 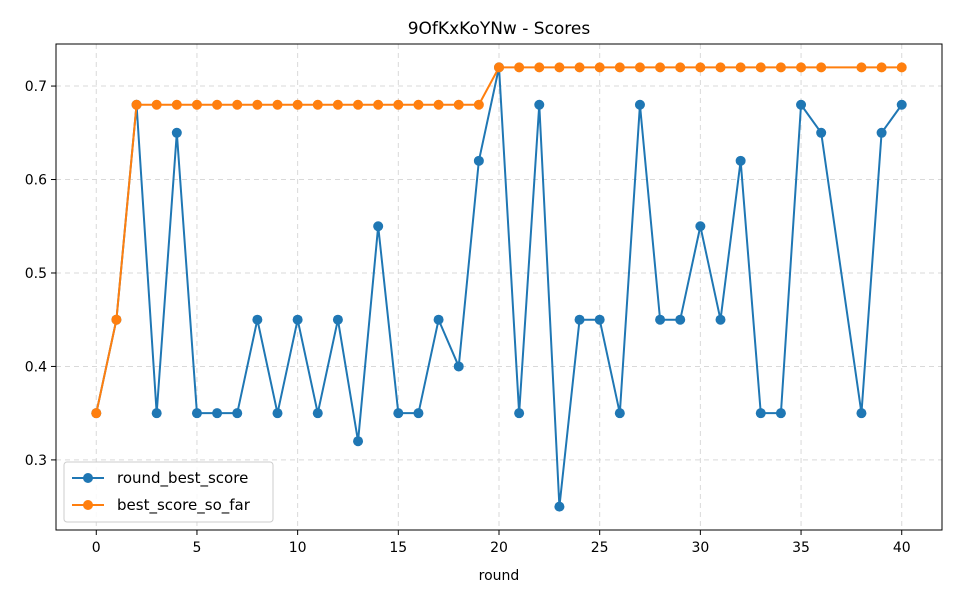 I want to click on x-axis-label: round, so click(x=499, y=576).